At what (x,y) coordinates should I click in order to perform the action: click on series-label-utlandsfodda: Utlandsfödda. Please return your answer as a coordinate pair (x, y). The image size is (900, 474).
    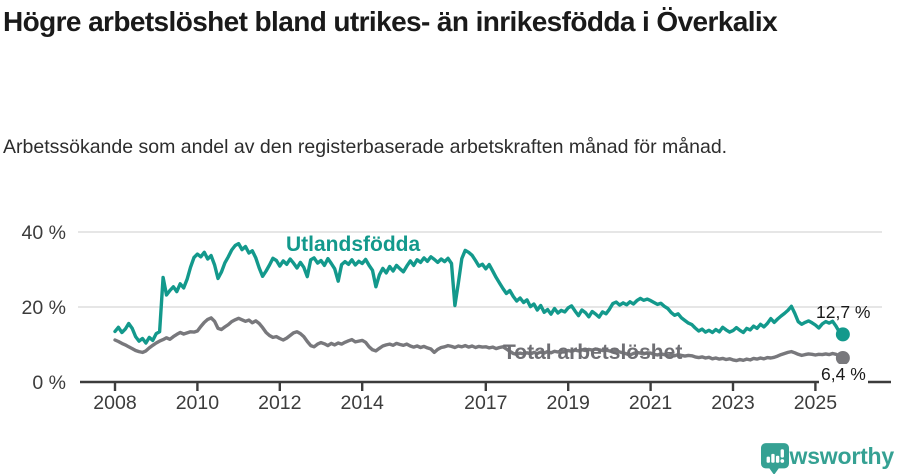
    Looking at the image, I should click on (353, 244).